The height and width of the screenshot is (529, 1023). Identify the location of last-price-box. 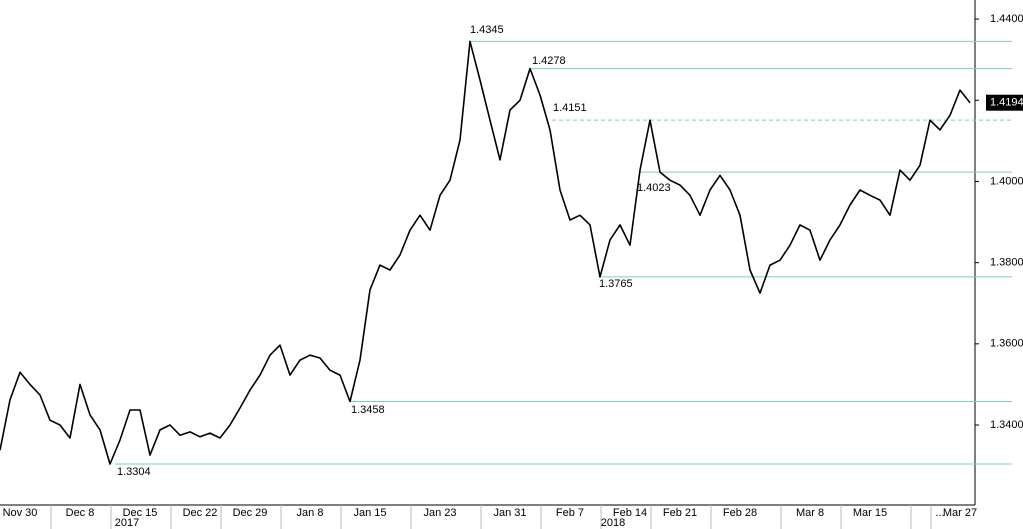
(1004, 102).